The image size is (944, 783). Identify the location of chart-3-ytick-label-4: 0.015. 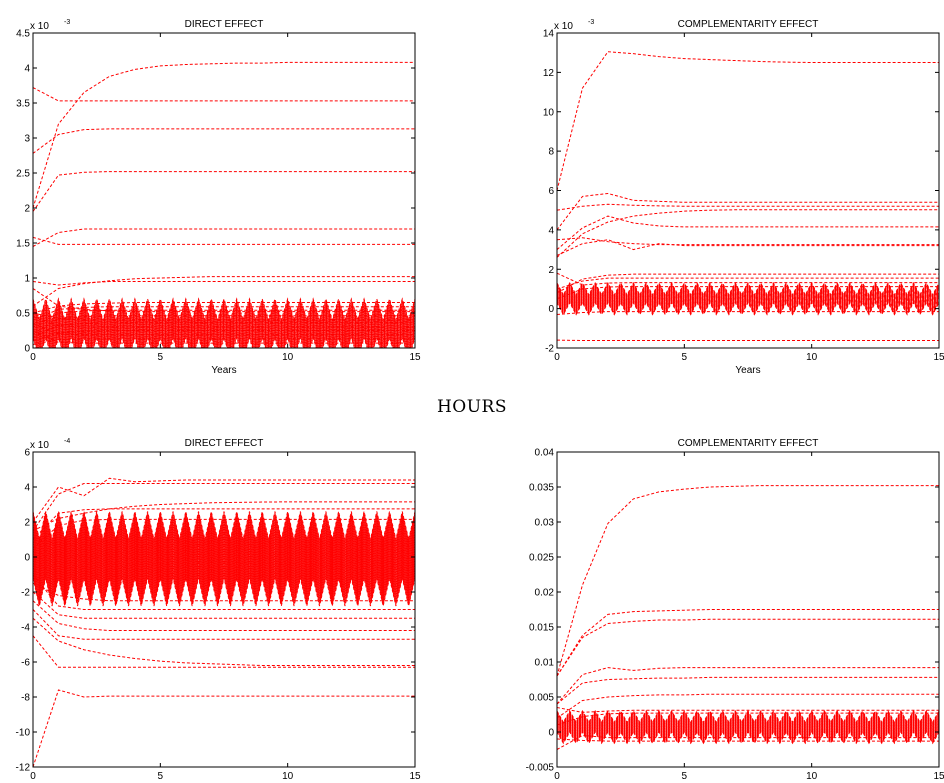
(541, 628).